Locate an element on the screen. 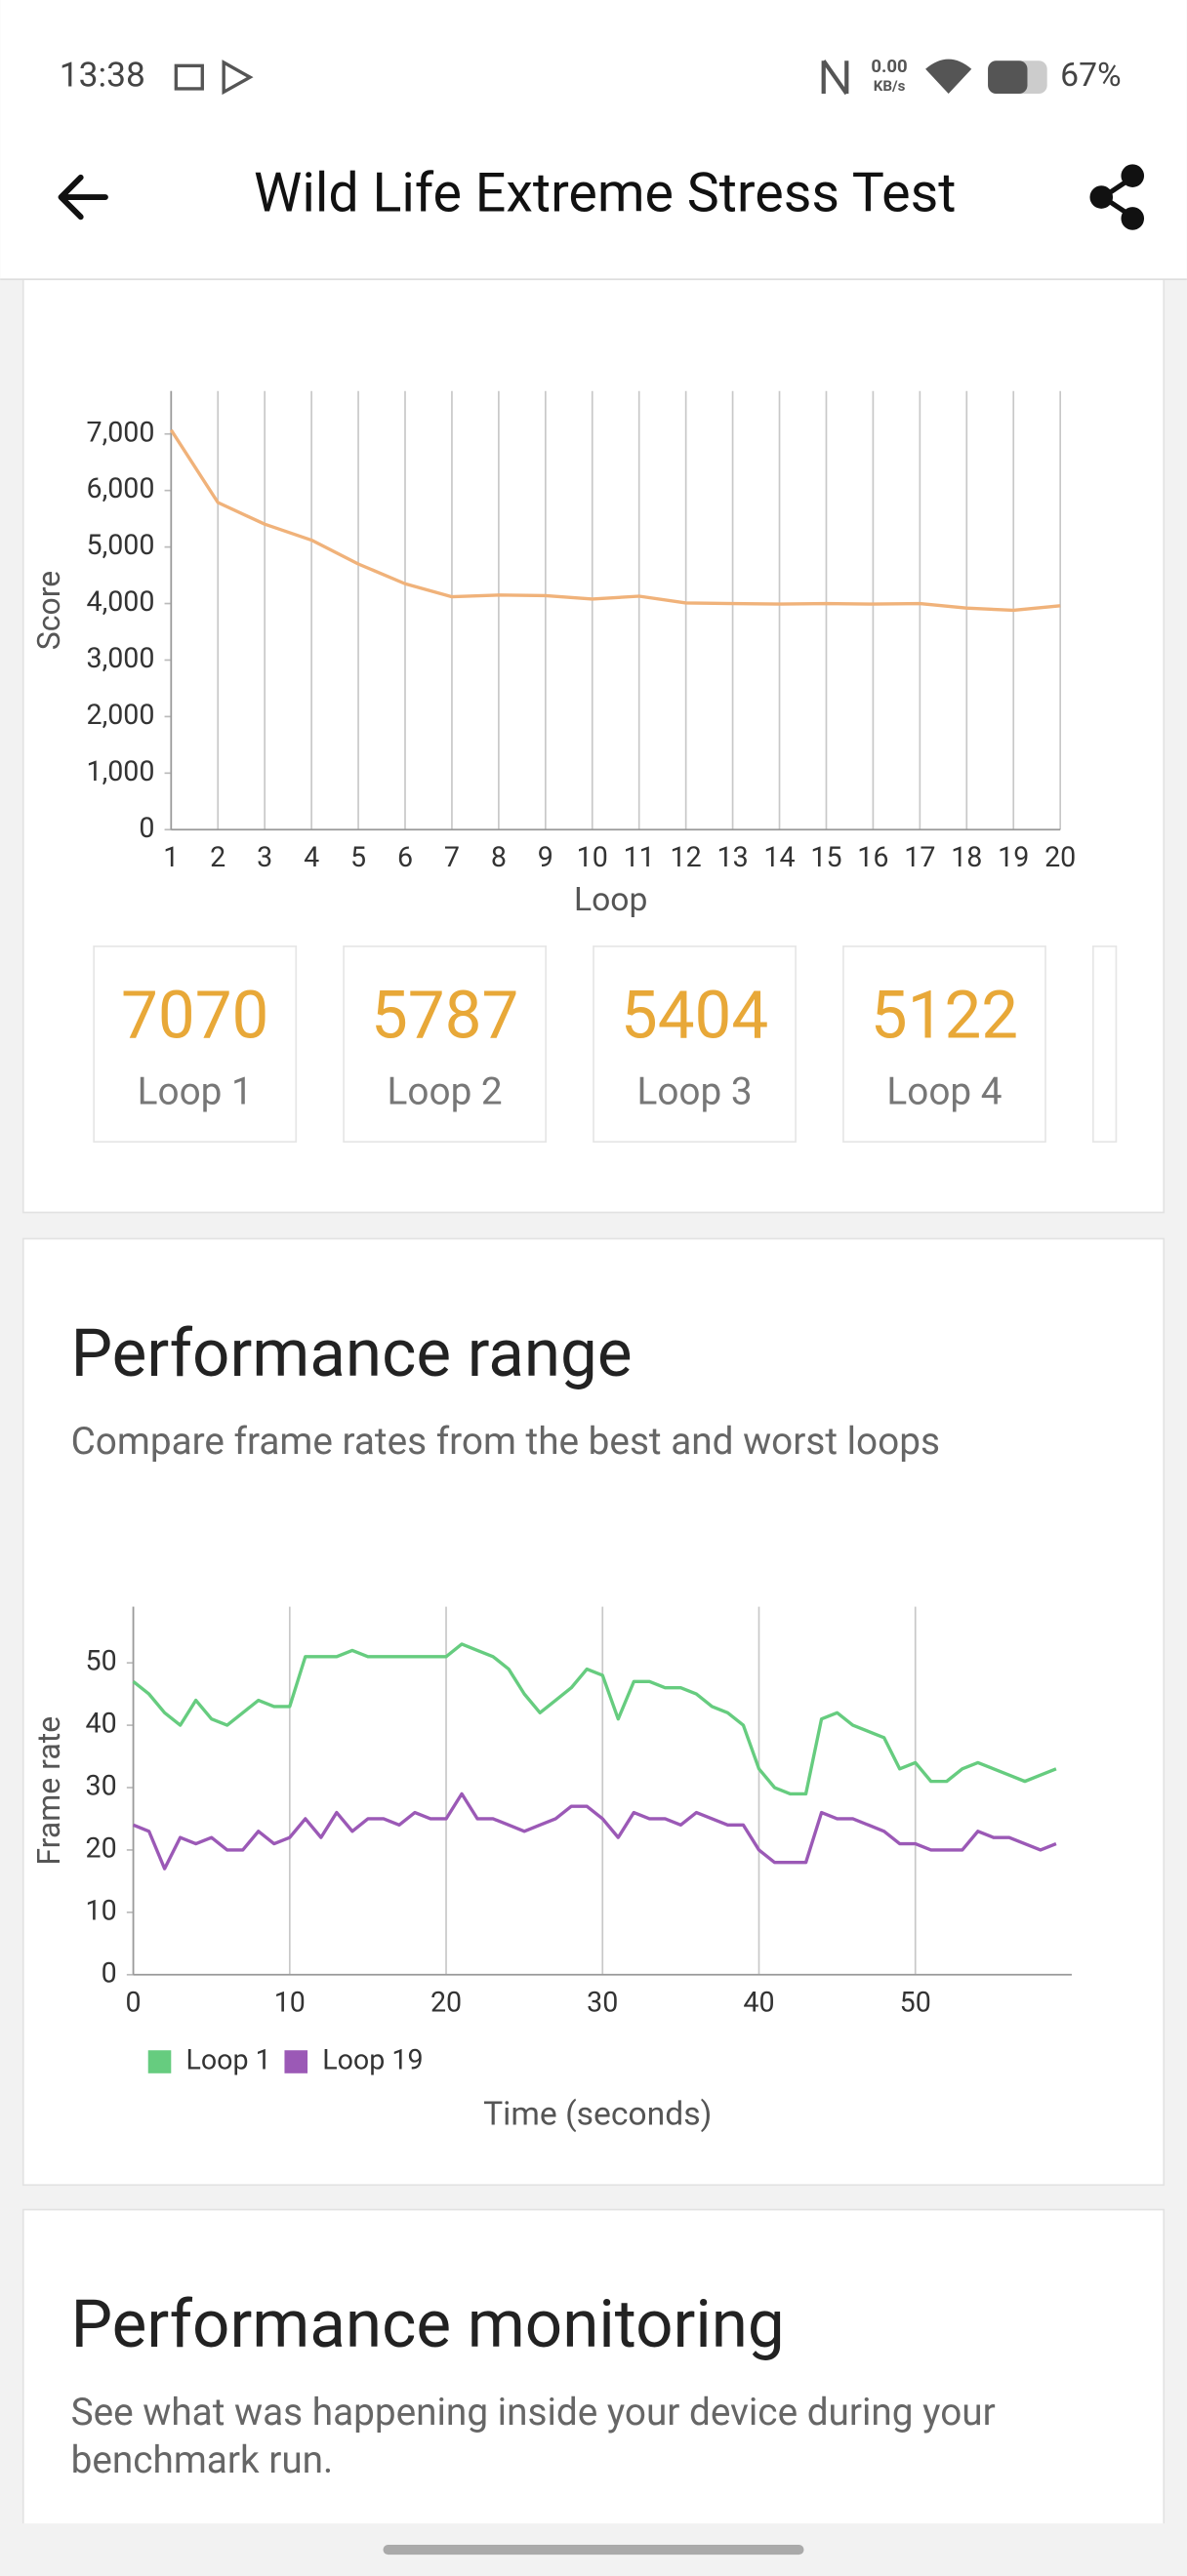 The width and height of the screenshot is (1187, 2576). x-axis-label: Loop is located at coordinates (610, 900).